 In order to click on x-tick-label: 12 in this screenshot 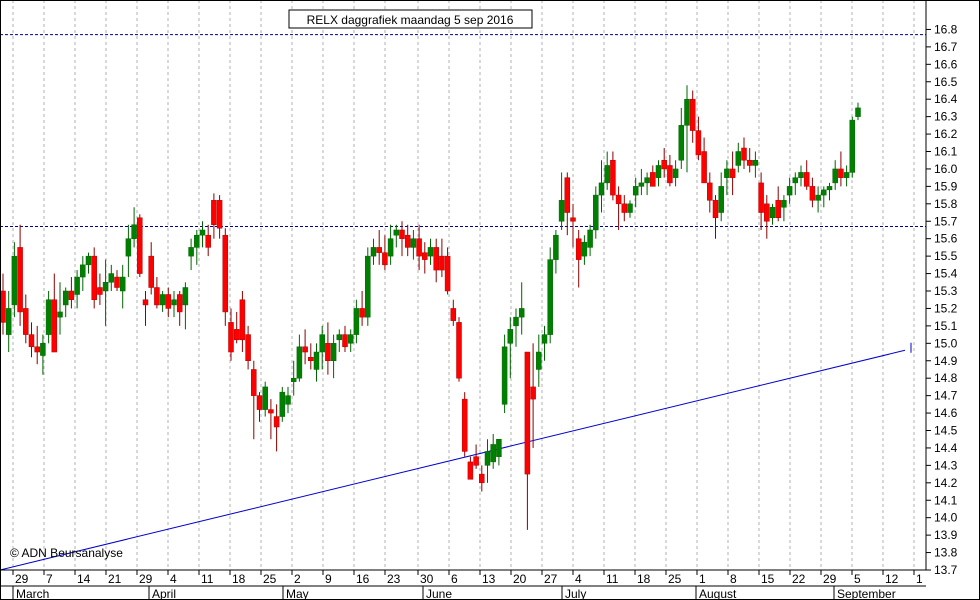, I will do `click(892, 579)`.